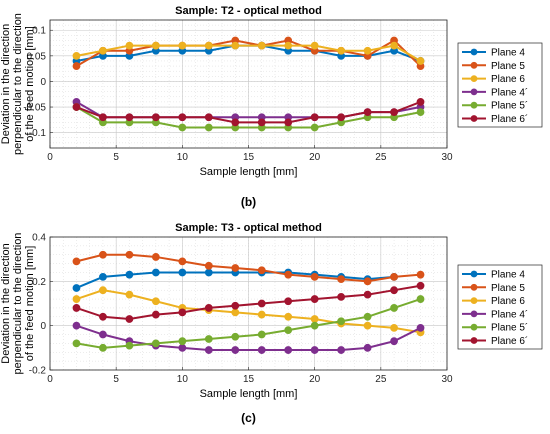 Image resolution: width=550 pixels, height=434 pixels. What do you see at coordinates (39, 238) in the screenshot?
I see `y-tick-label: 0.4` at bounding box center [39, 238].